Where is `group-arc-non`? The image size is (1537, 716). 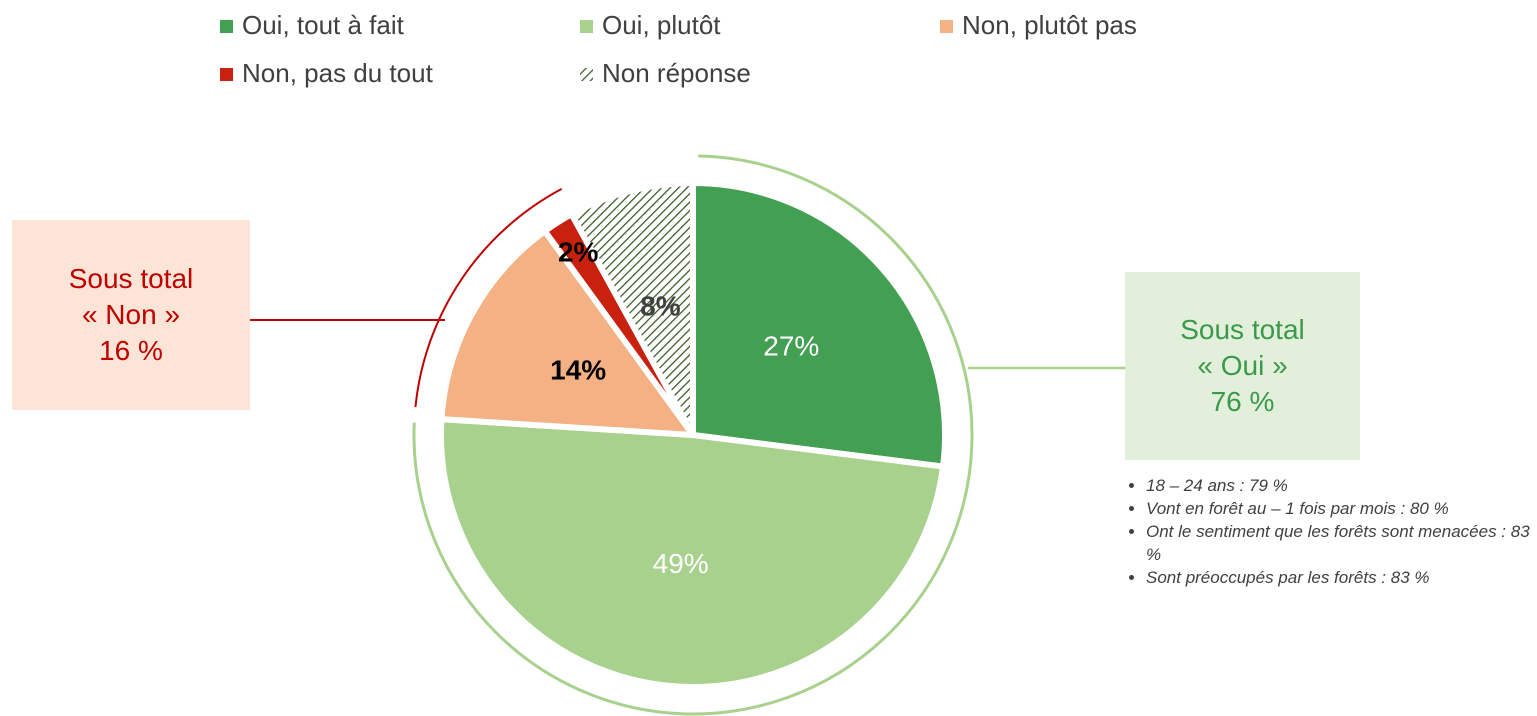
group-arc-non is located at coordinates (488, 297).